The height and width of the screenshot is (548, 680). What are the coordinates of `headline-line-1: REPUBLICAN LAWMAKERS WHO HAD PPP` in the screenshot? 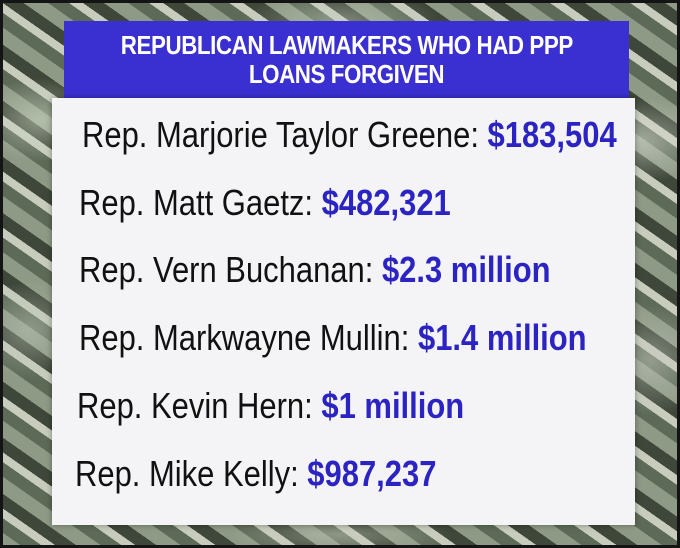 It's located at (346, 44).